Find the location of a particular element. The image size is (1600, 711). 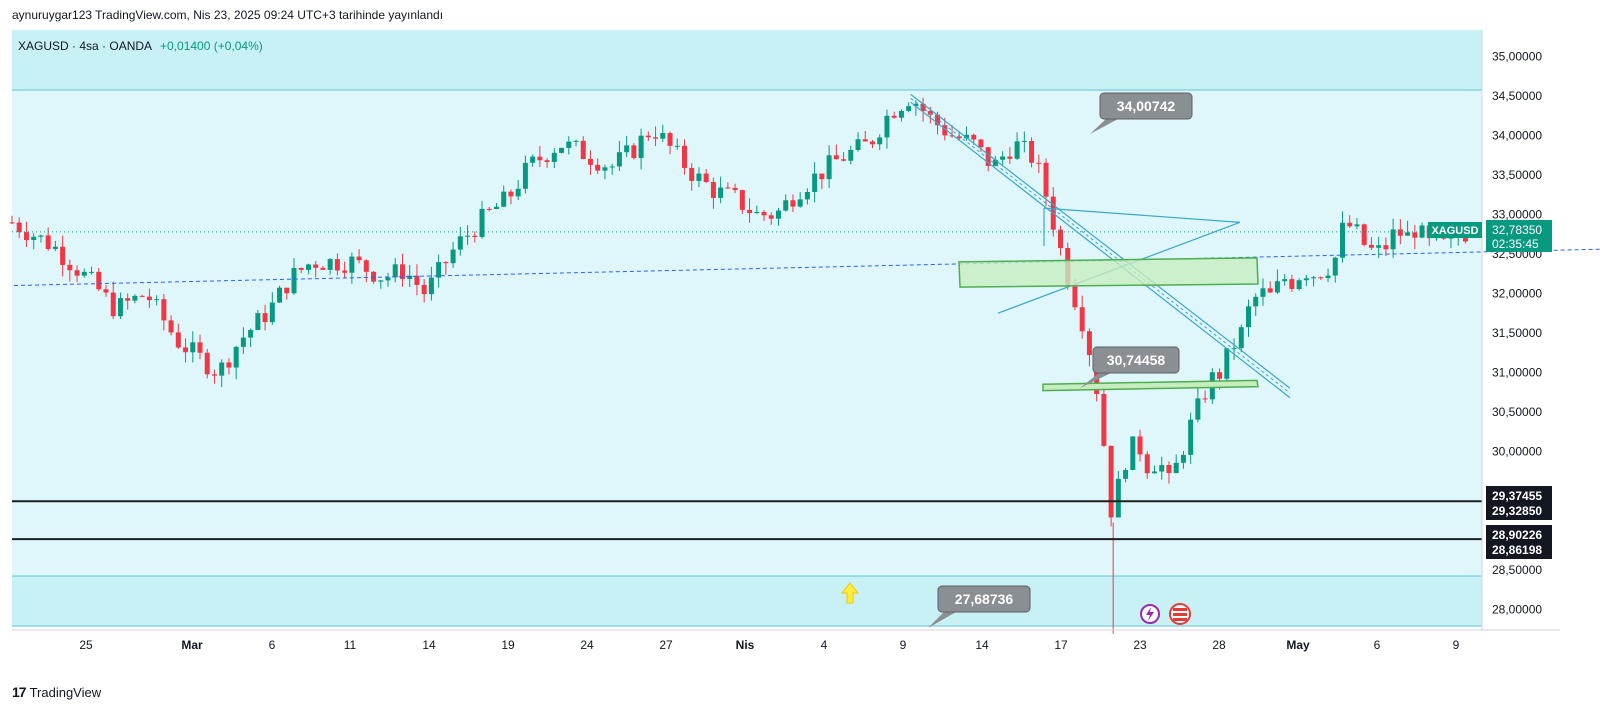

y-tick-label: 28,50000 is located at coordinates (1517, 570).